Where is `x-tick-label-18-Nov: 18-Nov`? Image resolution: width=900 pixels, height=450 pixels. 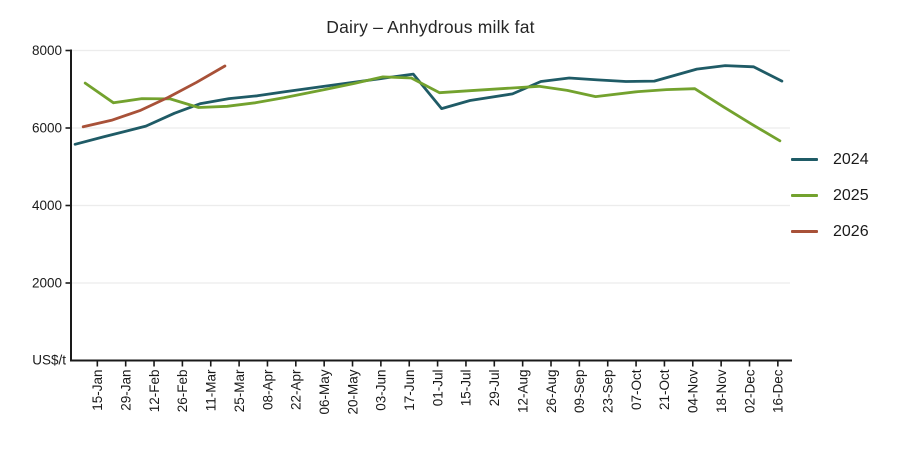 x-tick-label-18-Nov: 18-Nov is located at coordinates (721, 391).